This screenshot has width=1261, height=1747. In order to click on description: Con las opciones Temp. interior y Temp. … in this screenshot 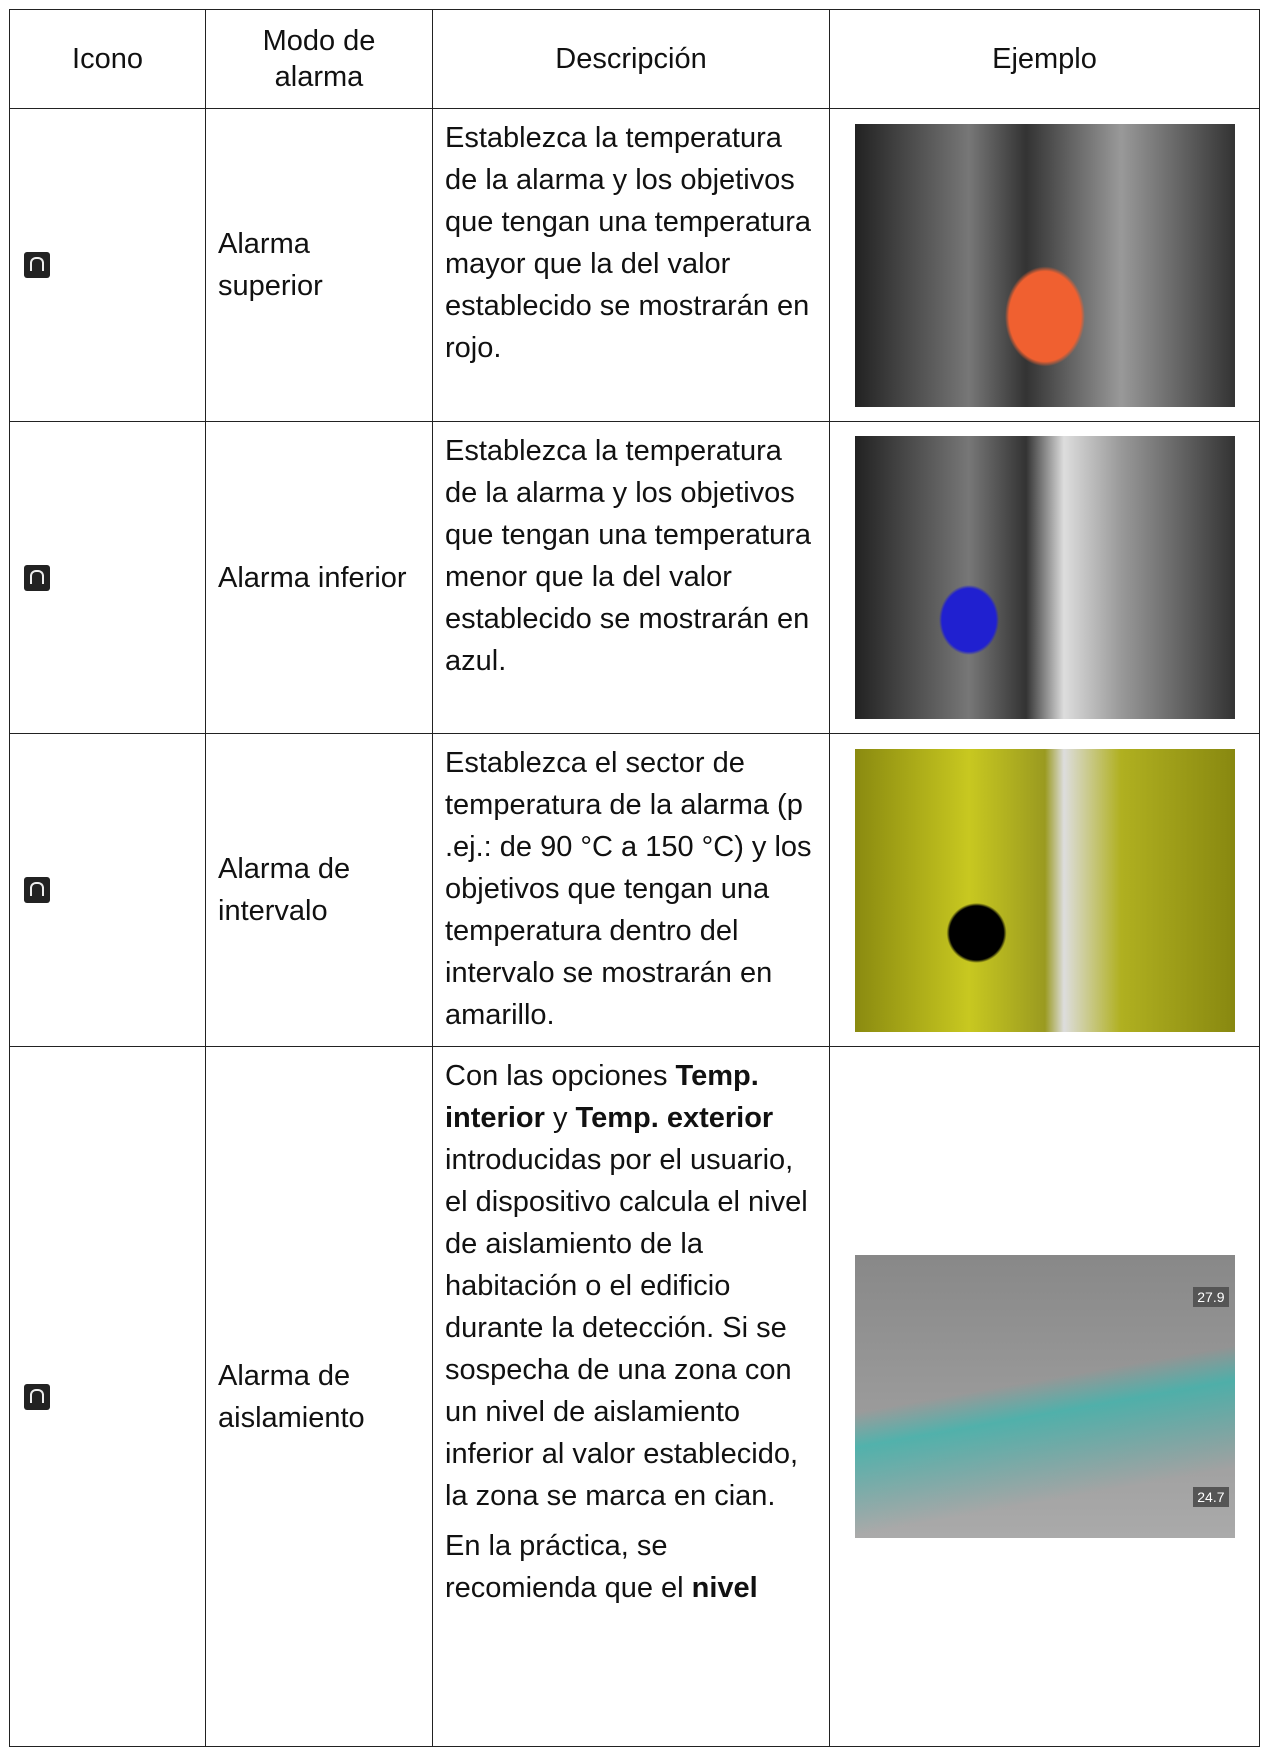, I will do `click(631, 1286)`.